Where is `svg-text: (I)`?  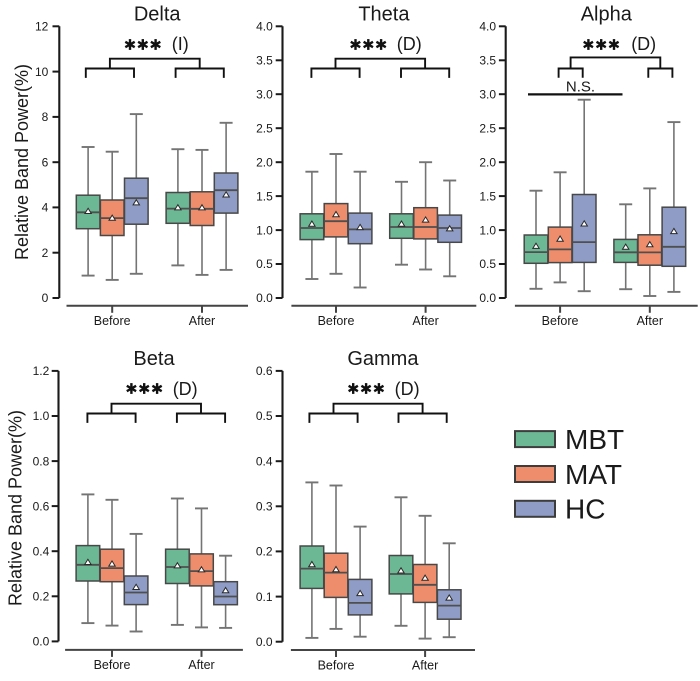
svg-text: (I) is located at coordinates (180, 44).